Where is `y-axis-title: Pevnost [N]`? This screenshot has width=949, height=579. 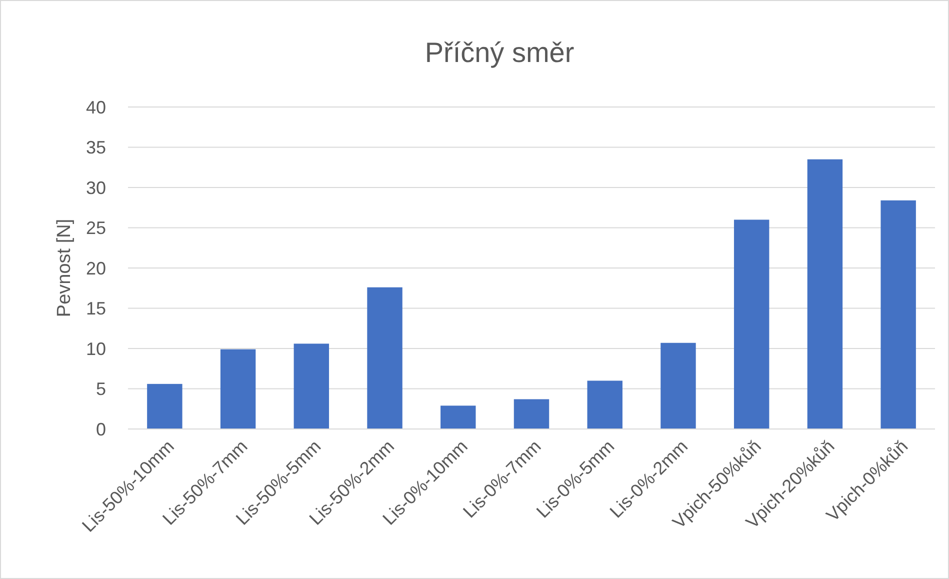 y-axis-title: Pevnost [N] is located at coordinates (64, 268).